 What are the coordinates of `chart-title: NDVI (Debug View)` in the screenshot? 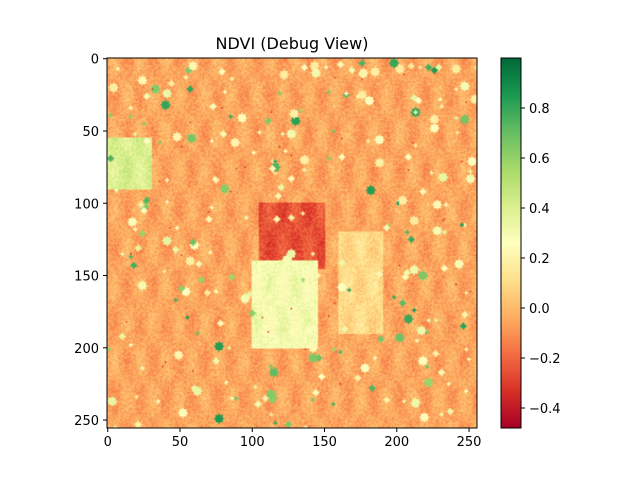 It's located at (292, 43).